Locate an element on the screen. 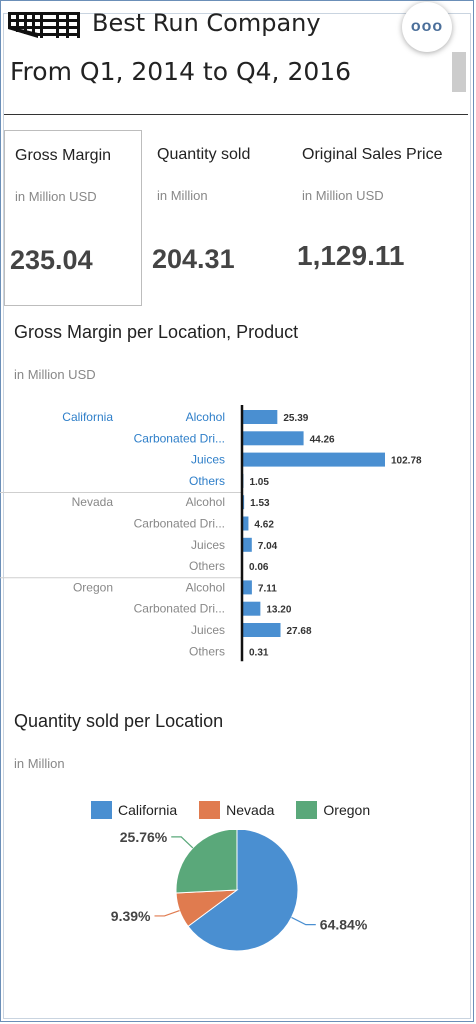 Image resolution: width=476 pixels, height=1024 pixels. bar-value-label: 1.53 is located at coordinates (260, 503).